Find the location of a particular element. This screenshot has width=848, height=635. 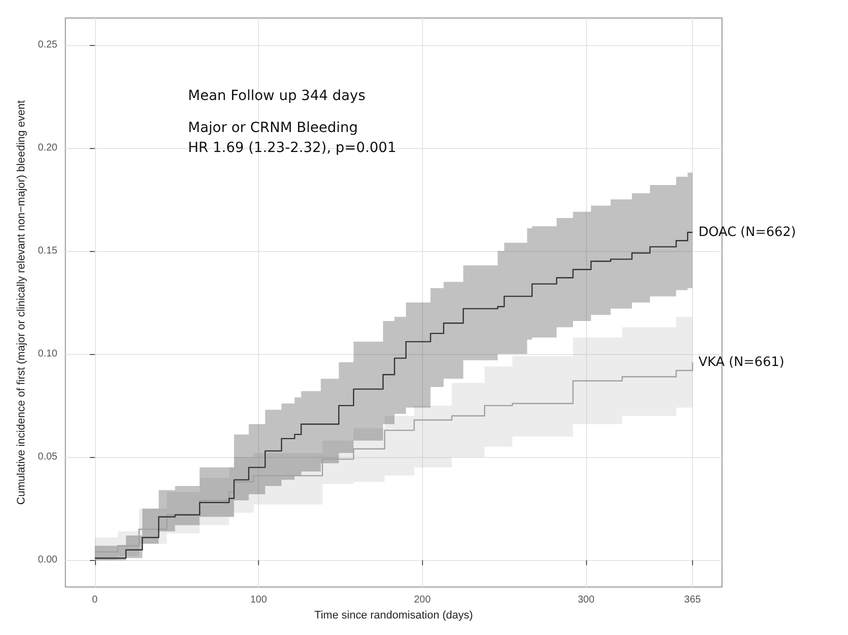

x-tick-label: 200 is located at coordinates (423, 600).